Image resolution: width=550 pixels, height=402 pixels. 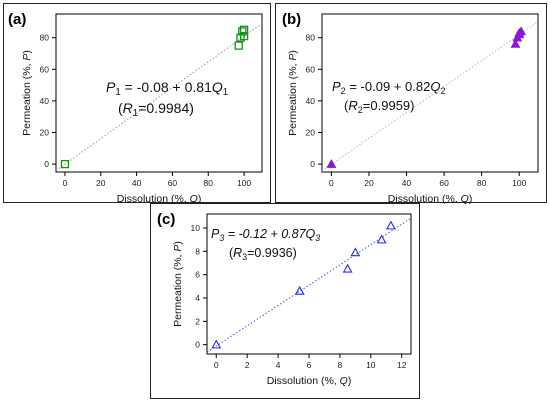 What do you see at coordinates (278, 365) in the screenshot?
I see `x-tick-label: 4` at bounding box center [278, 365].